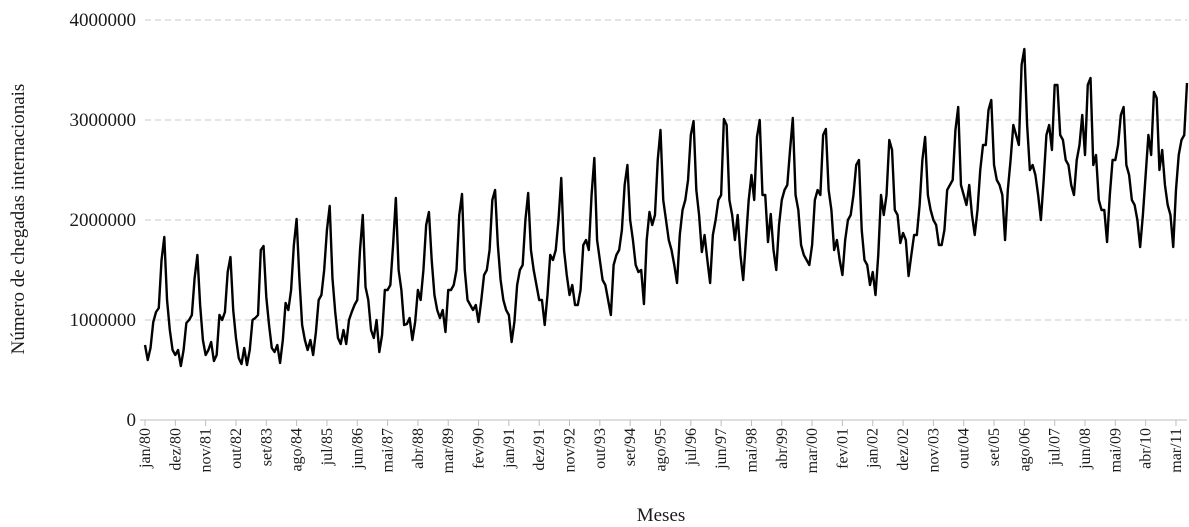 The image size is (1189, 527). I want to click on x-tick-label: mai/98, so click(751, 450).